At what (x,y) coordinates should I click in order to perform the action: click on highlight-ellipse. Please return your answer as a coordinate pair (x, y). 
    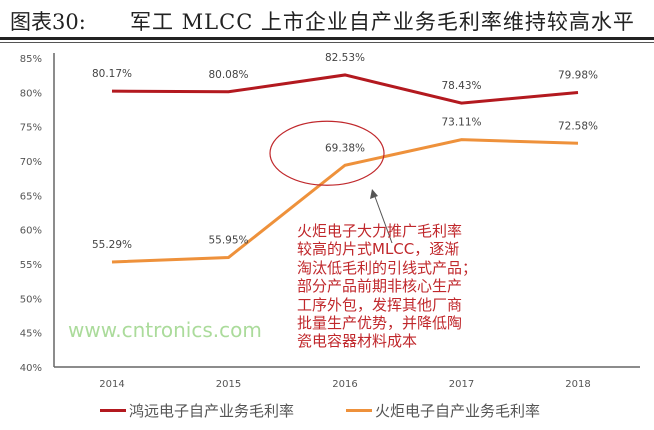
    Looking at the image, I should click on (327, 153).